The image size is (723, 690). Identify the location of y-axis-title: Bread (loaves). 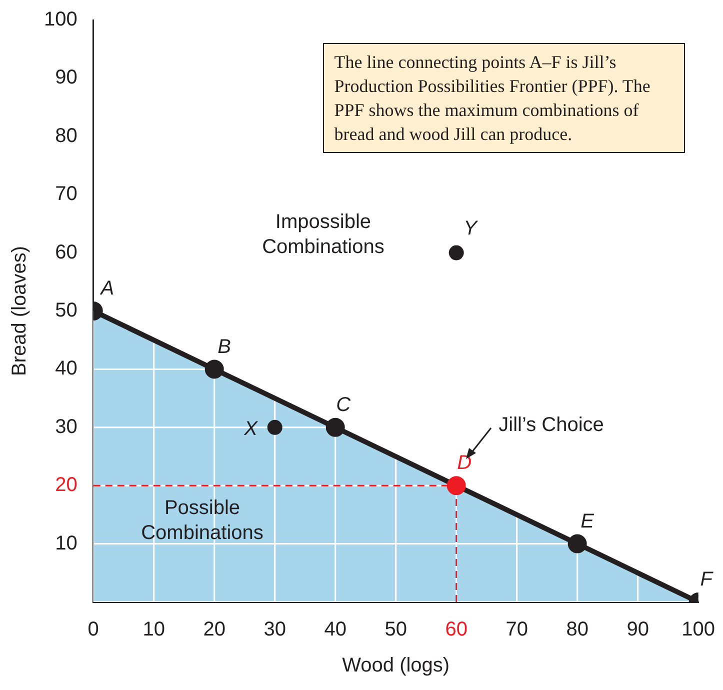
(19, 311).